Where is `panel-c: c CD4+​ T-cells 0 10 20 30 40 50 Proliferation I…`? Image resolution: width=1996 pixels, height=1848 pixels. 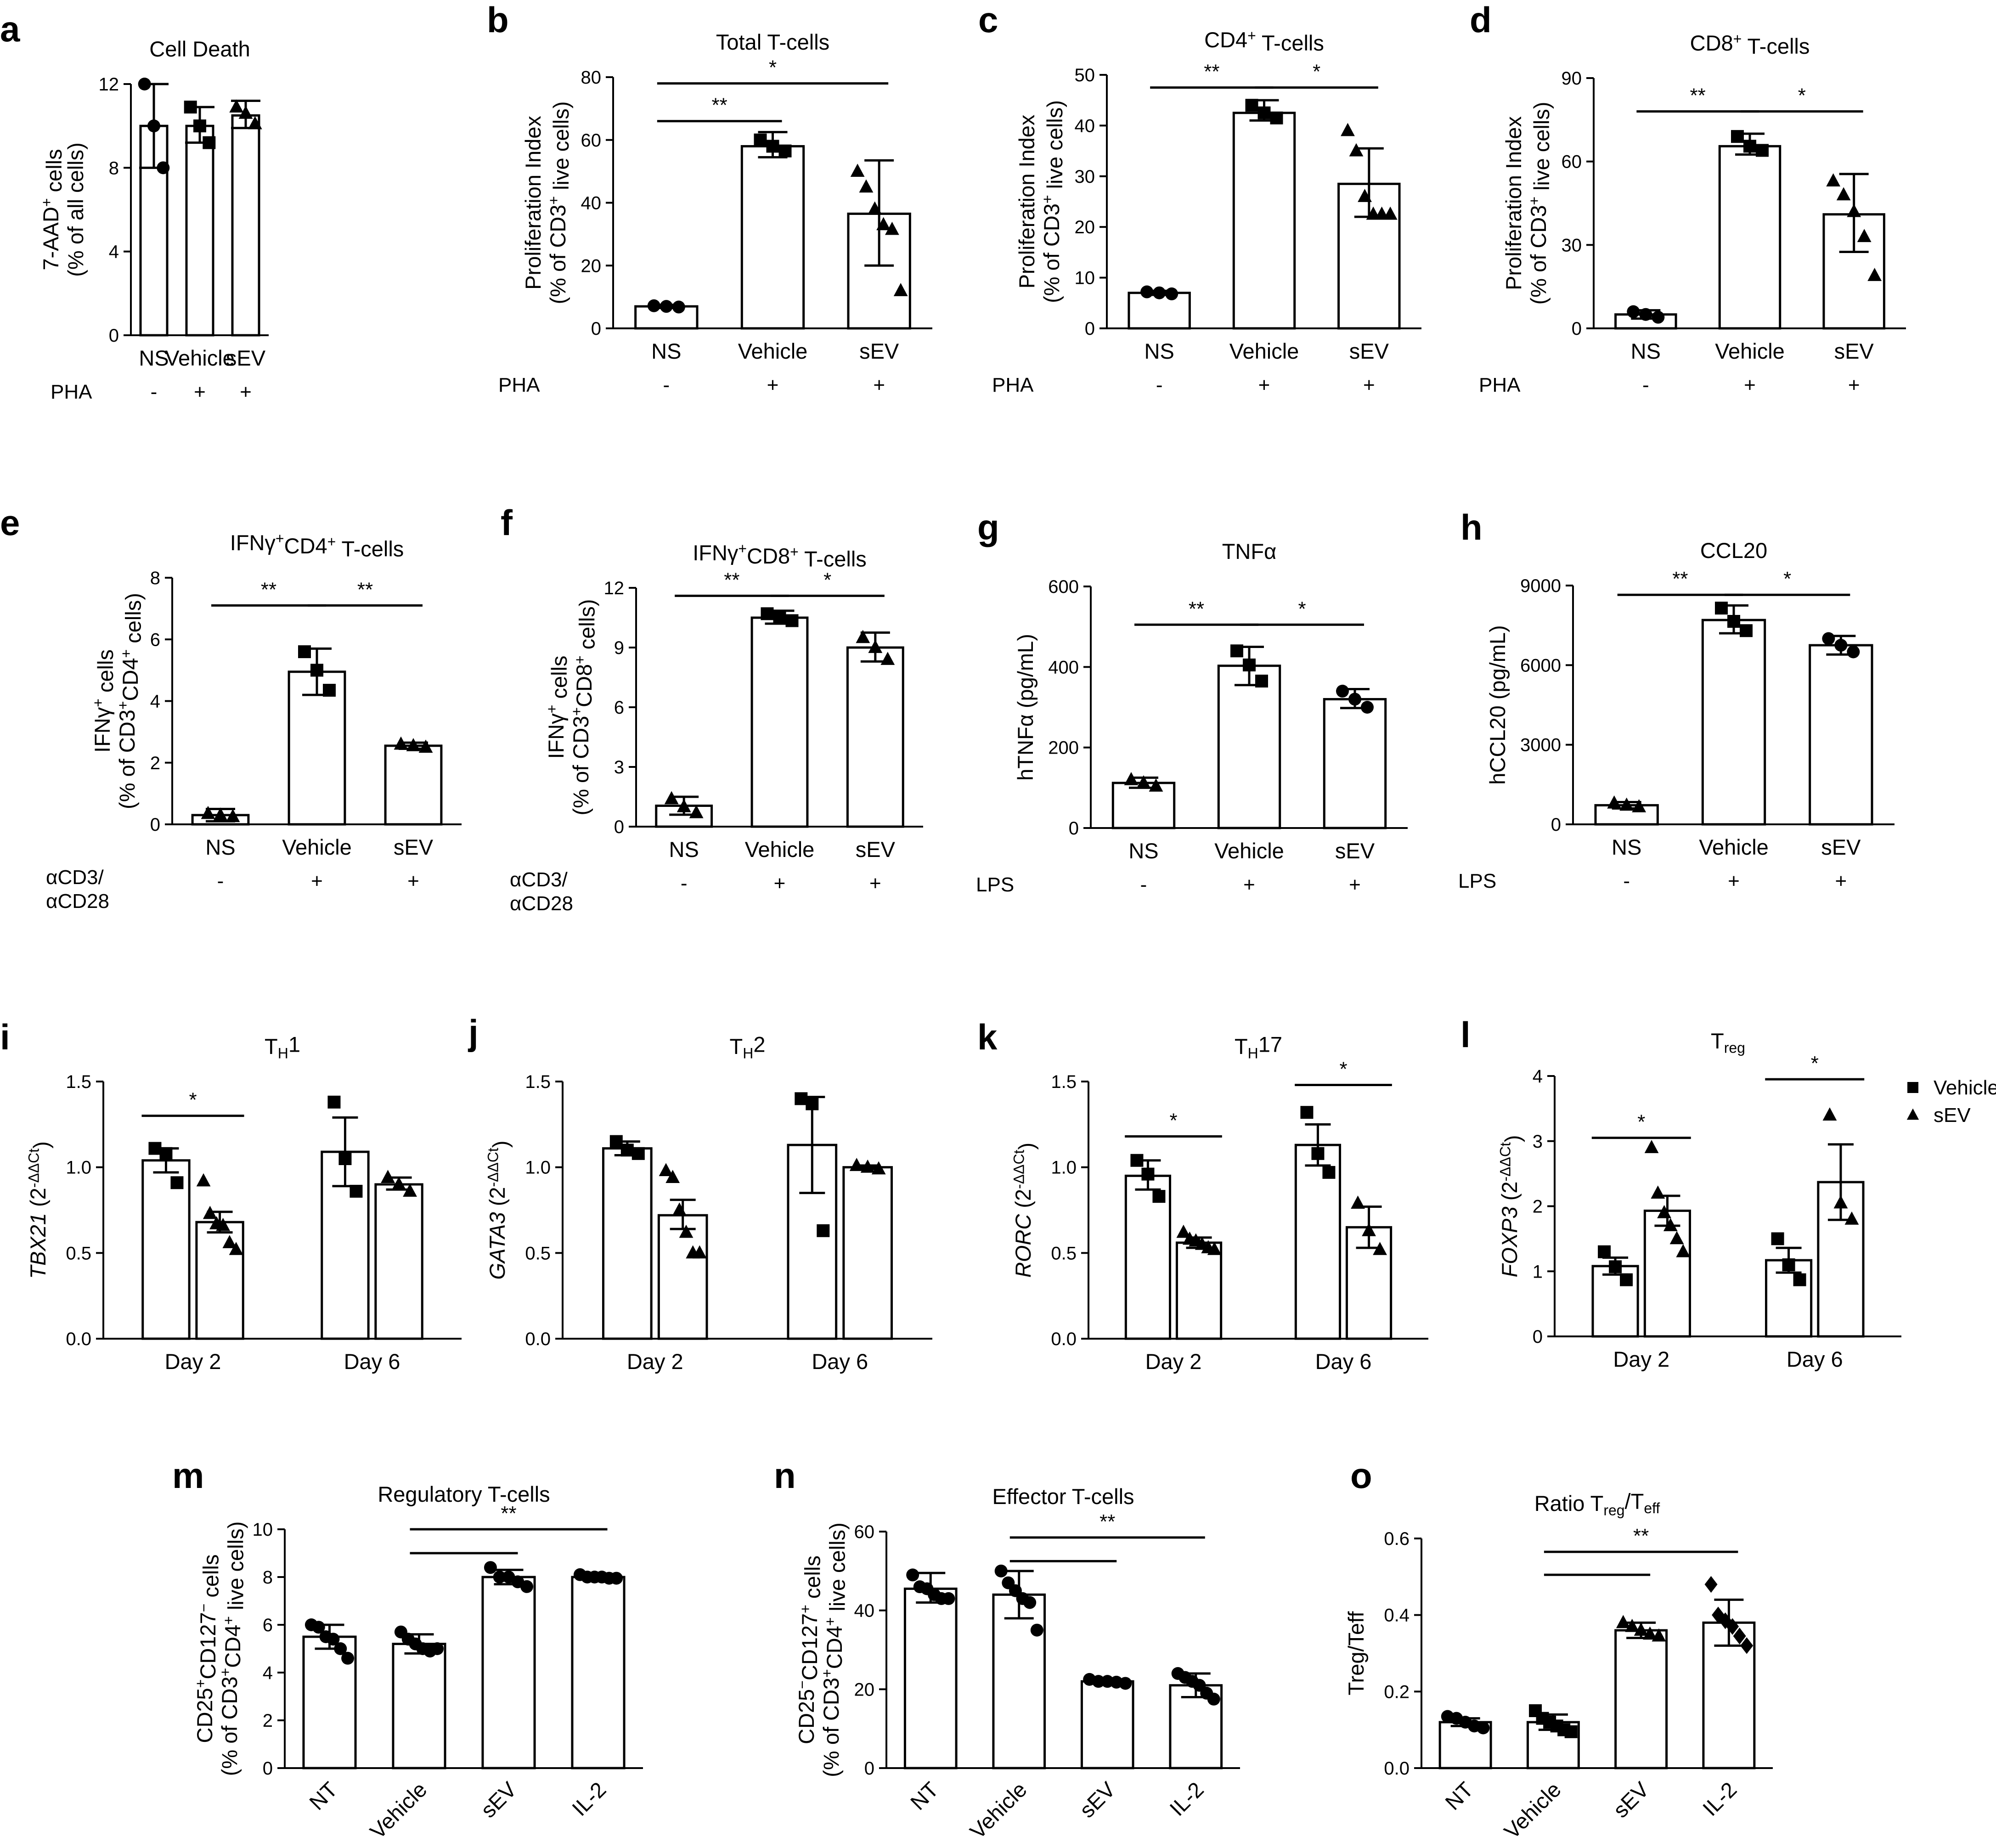 panel-c: c CD4+​ T-cells 0 10 20 30 40 50 Proliferation I… is located at coordinates (1199, 198).